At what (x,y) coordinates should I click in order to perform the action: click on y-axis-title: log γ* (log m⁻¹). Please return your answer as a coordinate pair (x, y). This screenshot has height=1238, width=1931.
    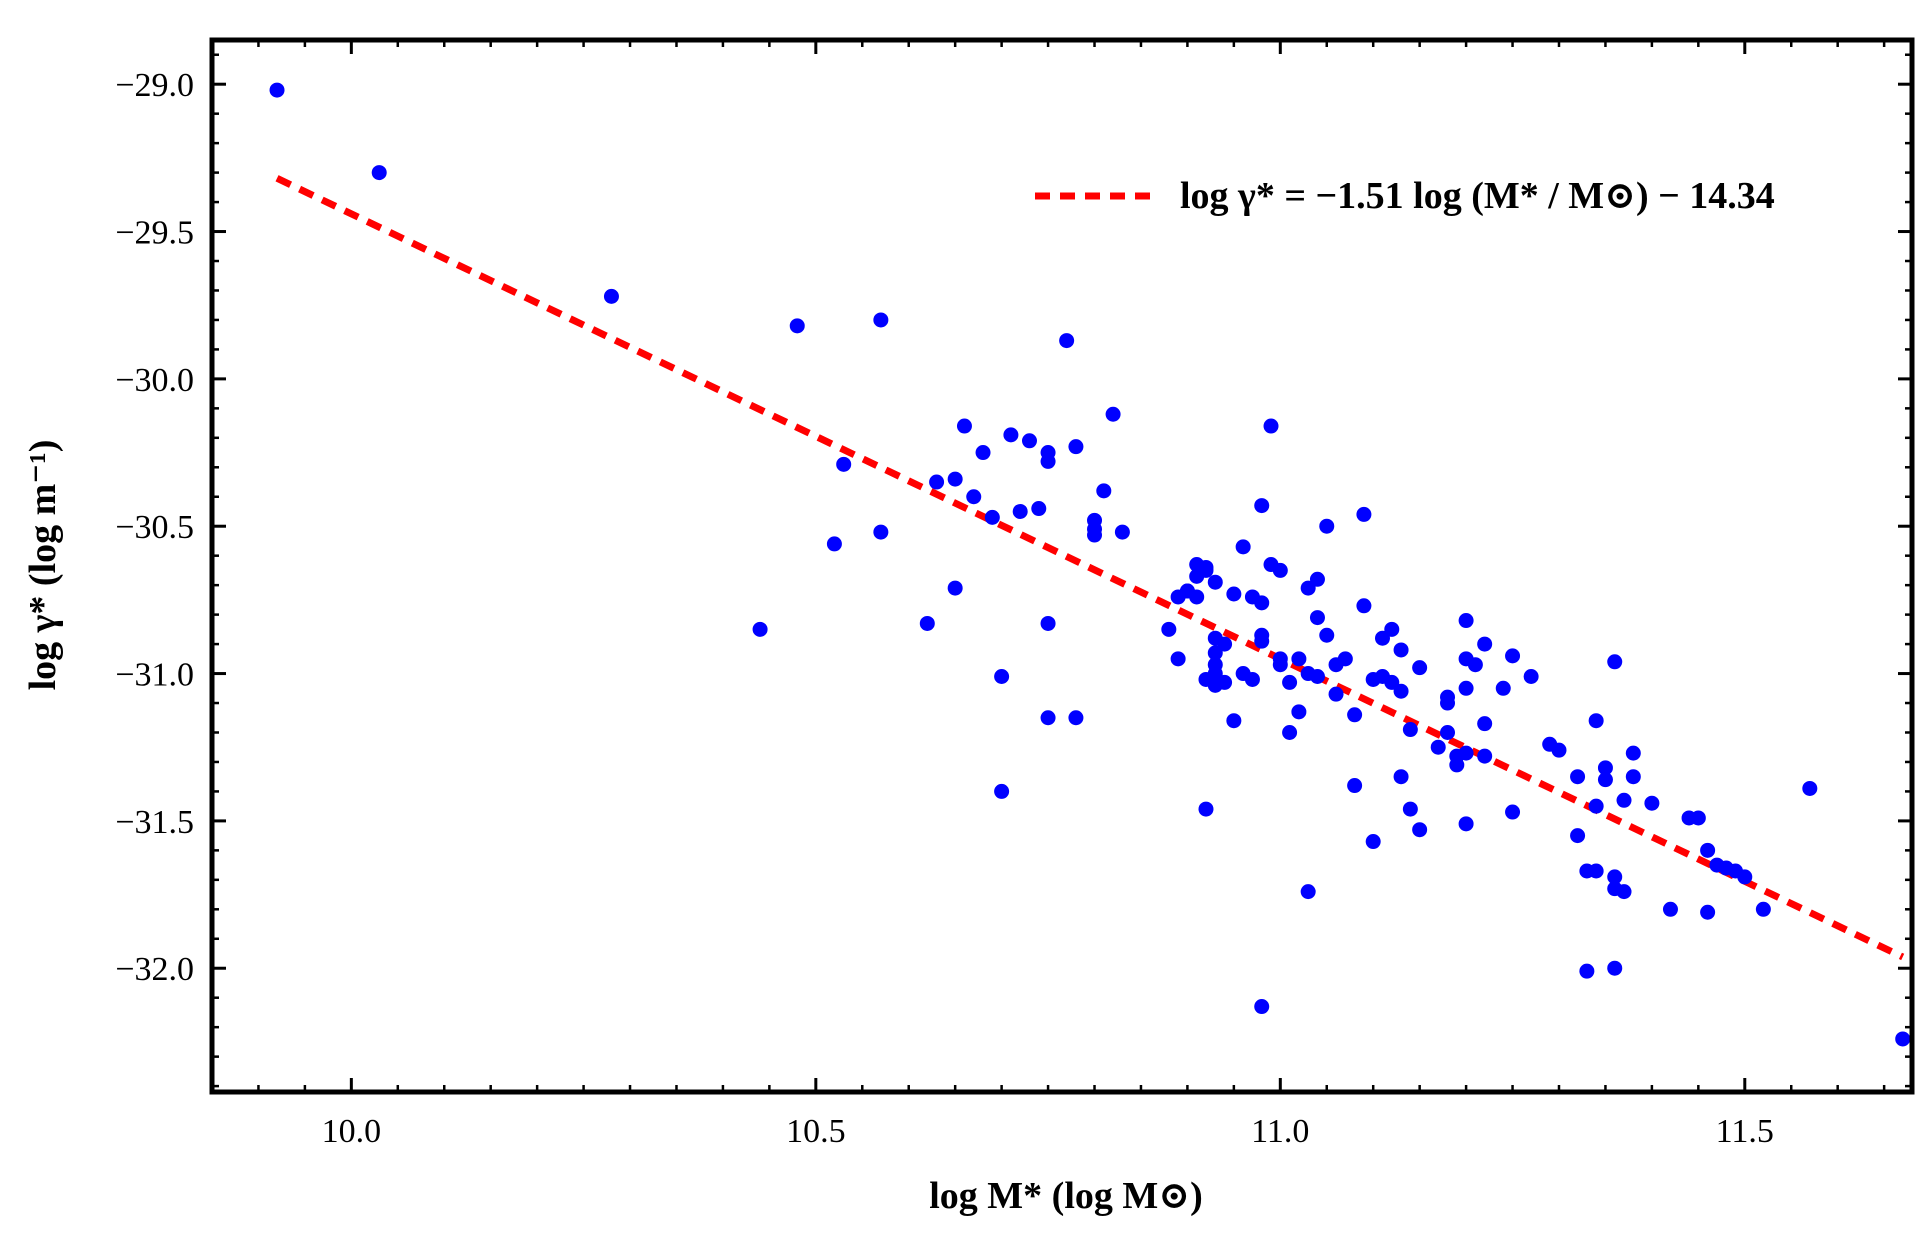
    Looking at the image, I should click on (43, 565).